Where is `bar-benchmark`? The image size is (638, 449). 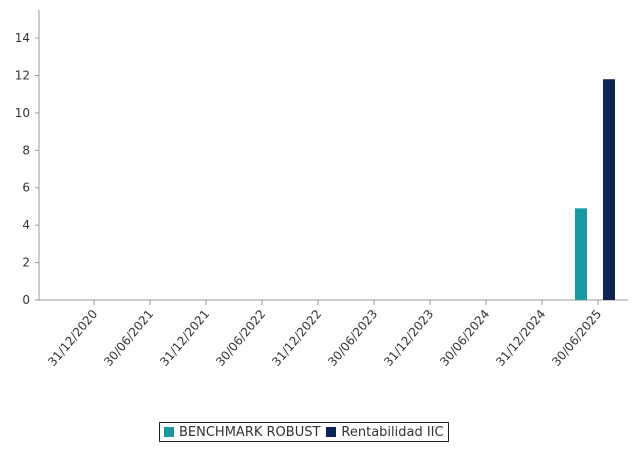
bar-benchmark is located at coordinates (581, 254).